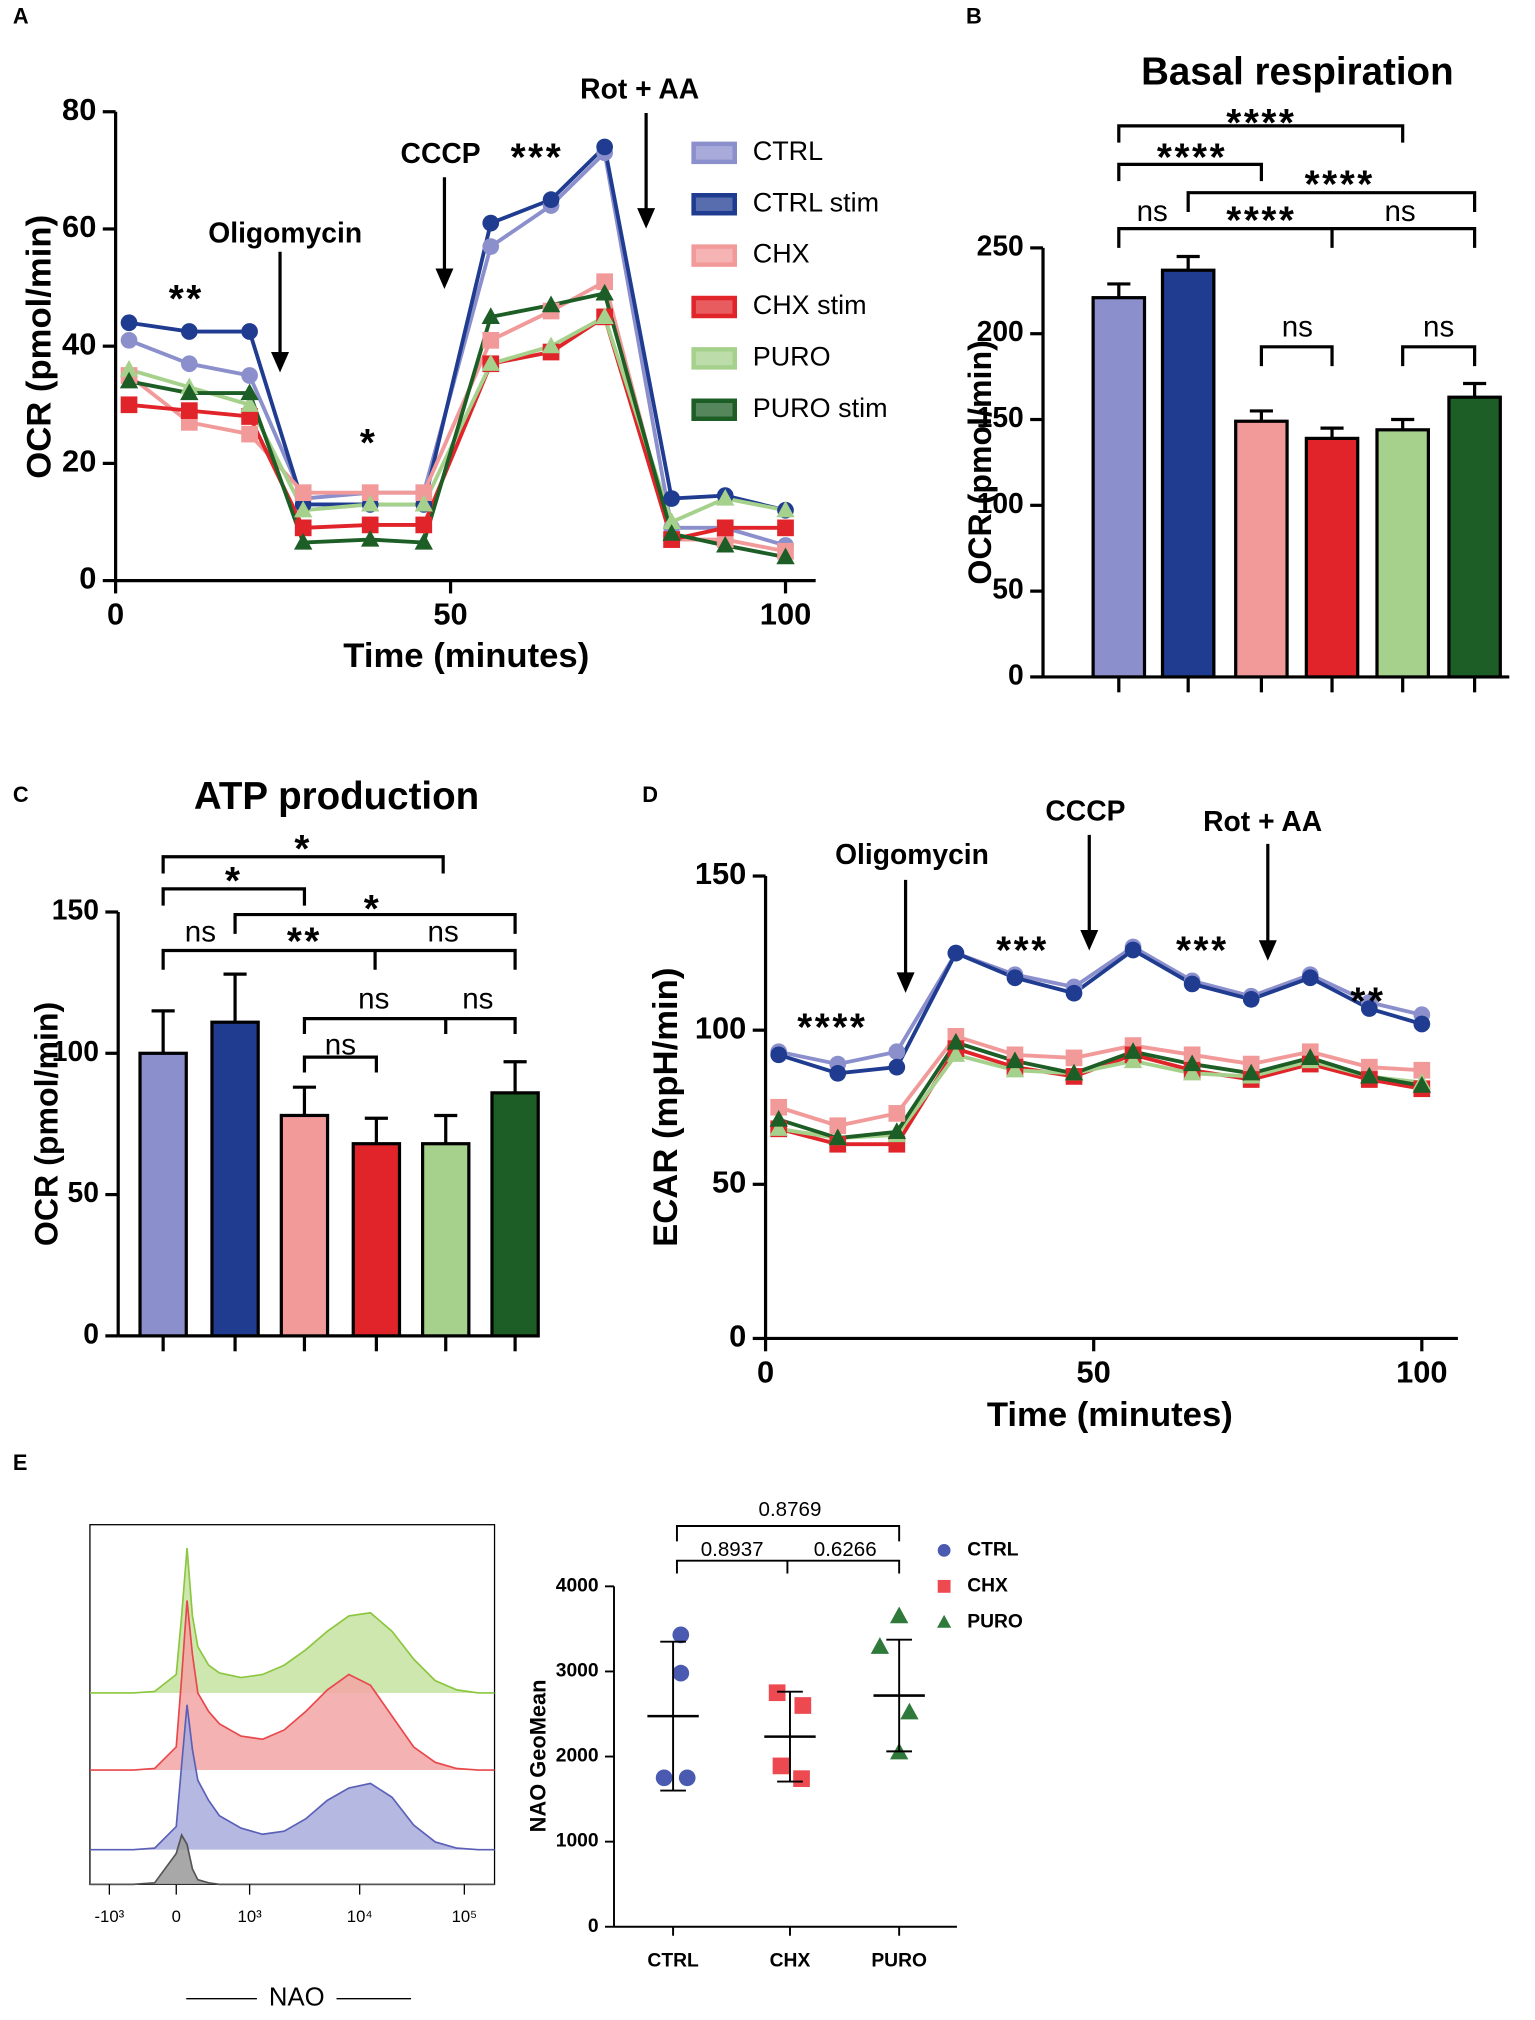  What do you see at coordinates (650, 794) in the screenshot?
I see `panel-label: D` at bounding box center [650, 794].